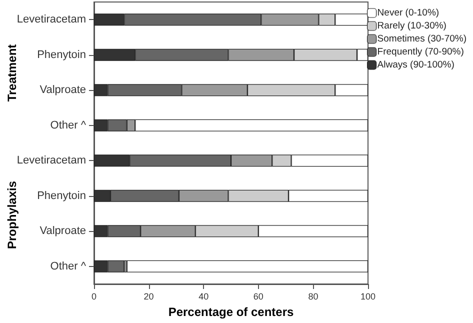  Describe the element at coordinates (420, 52) in the screenshot. I see `legend-label: Frequently (70-90%)` at that location.